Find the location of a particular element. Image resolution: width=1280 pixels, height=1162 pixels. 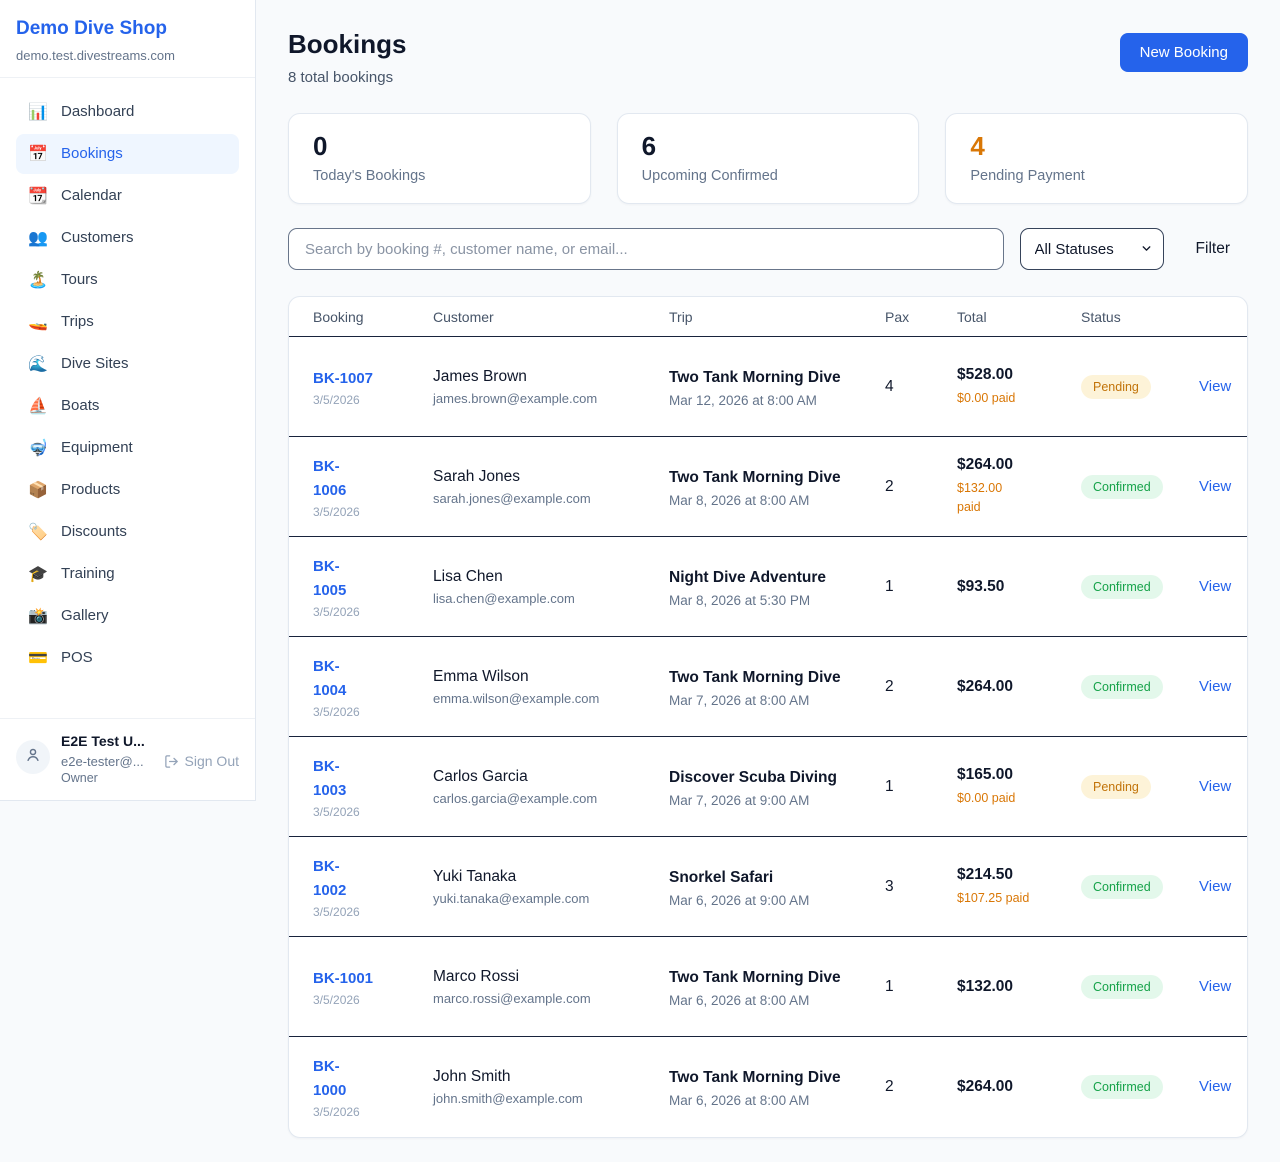

column-header-status: Status is located at coordinates (1101, 317).